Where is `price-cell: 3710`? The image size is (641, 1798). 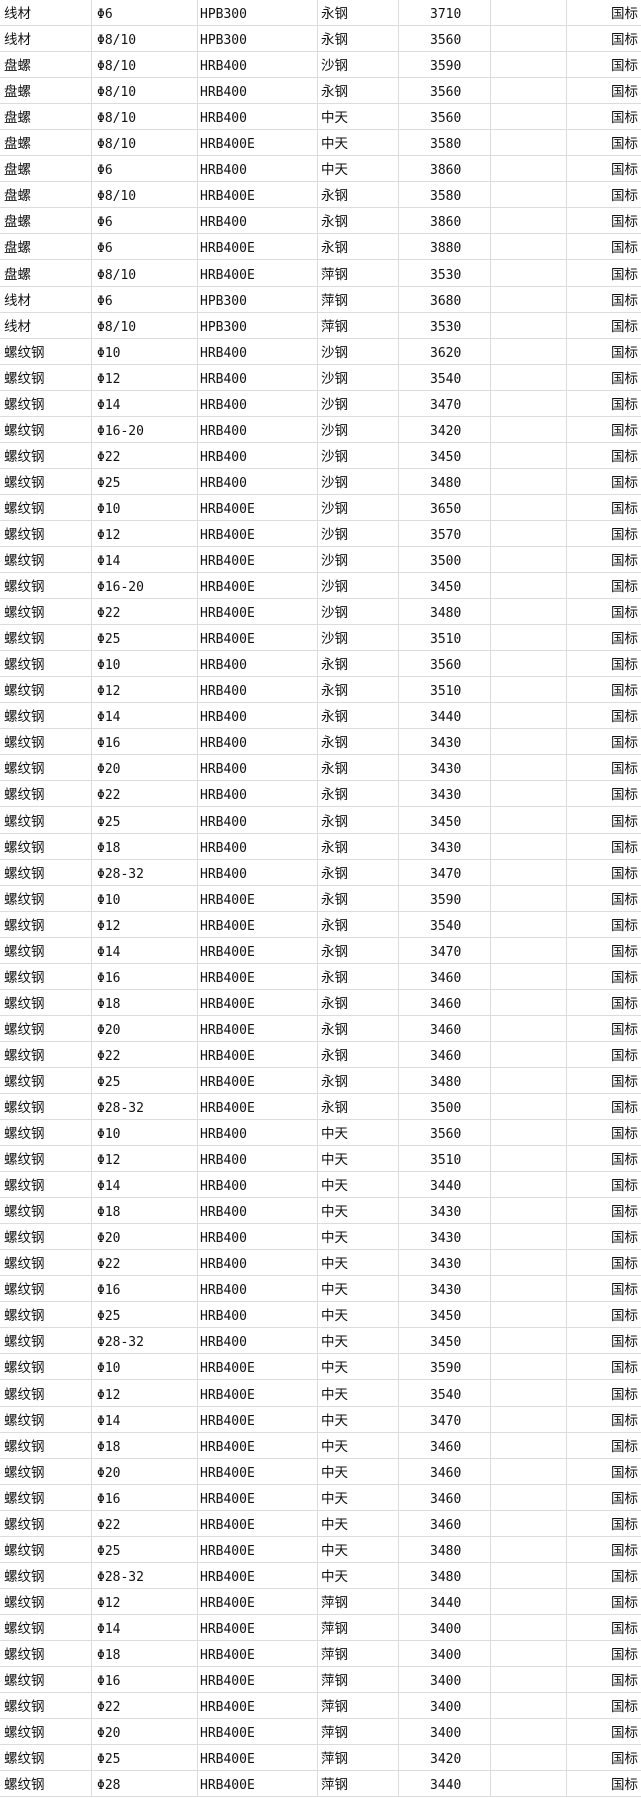 price-cell: 3710 is located at coordinates (445, 13).